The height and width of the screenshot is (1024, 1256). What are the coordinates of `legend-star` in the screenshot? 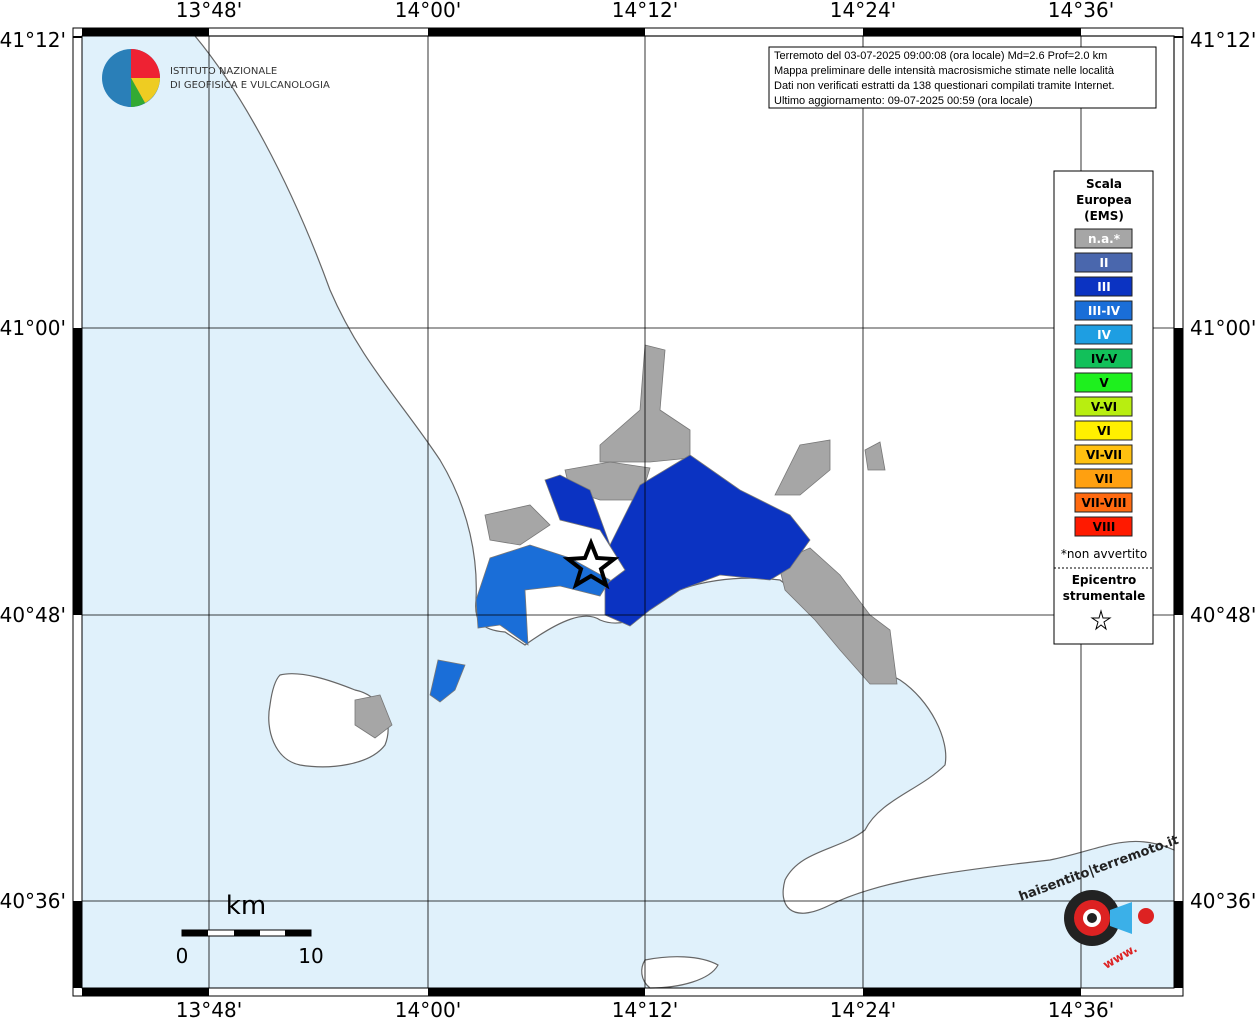 It's located at (1101, 620).